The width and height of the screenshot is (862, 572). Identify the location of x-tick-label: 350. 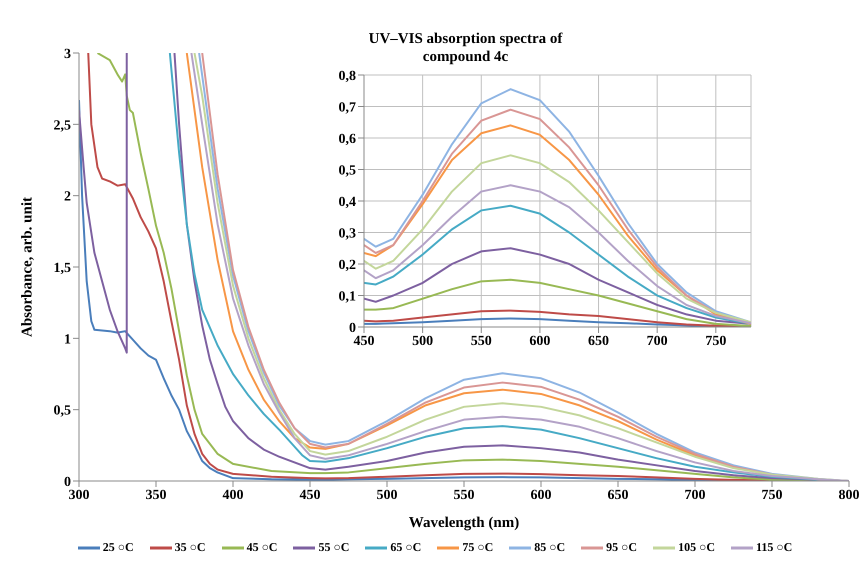
(156, 495).